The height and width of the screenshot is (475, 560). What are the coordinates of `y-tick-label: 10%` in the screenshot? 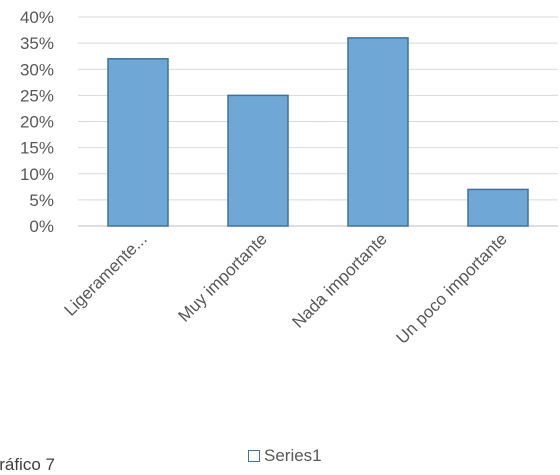 It's located at (37, 174).